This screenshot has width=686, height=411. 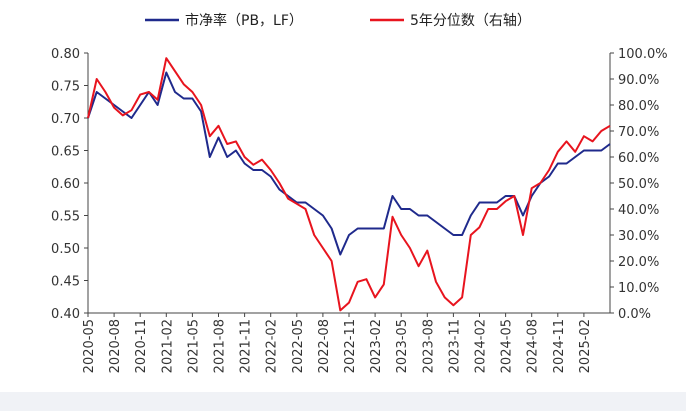 I want to click on y-right-tick-label: 100.0%, so click(x=643, y=54).